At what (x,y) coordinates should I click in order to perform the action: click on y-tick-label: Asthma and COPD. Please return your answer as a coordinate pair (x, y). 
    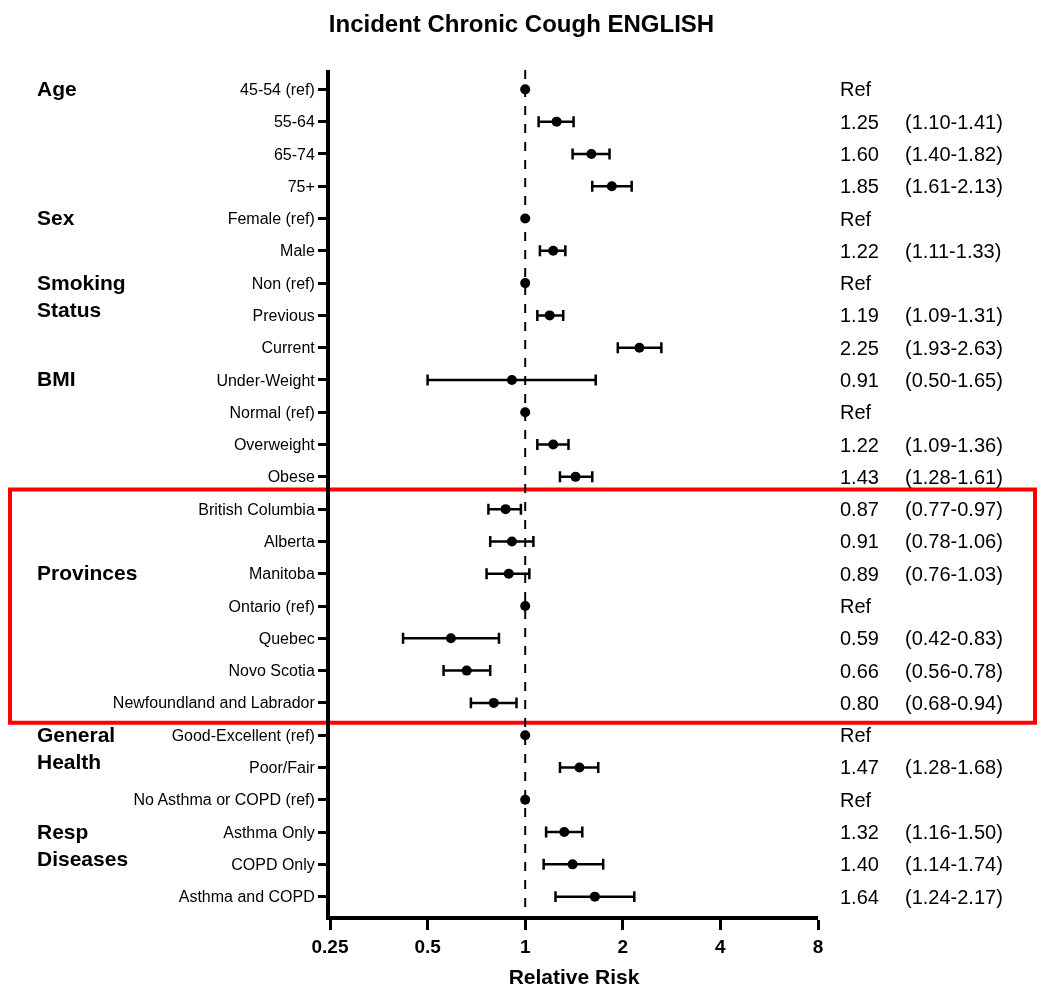
    Looking at the image, I should click on (246, 897).